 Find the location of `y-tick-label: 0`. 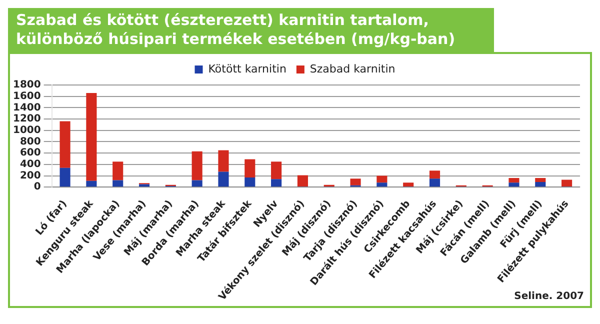

y-tick-label: 0 is located at coordinates (37, 187).